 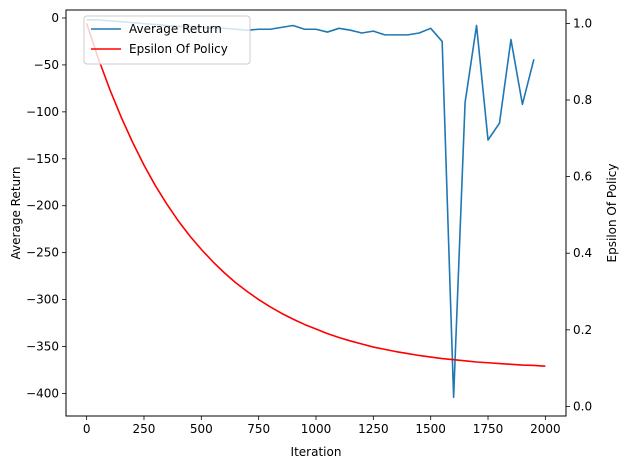 I want to click on x-tick-label: 0, so click(x=87, y=429).